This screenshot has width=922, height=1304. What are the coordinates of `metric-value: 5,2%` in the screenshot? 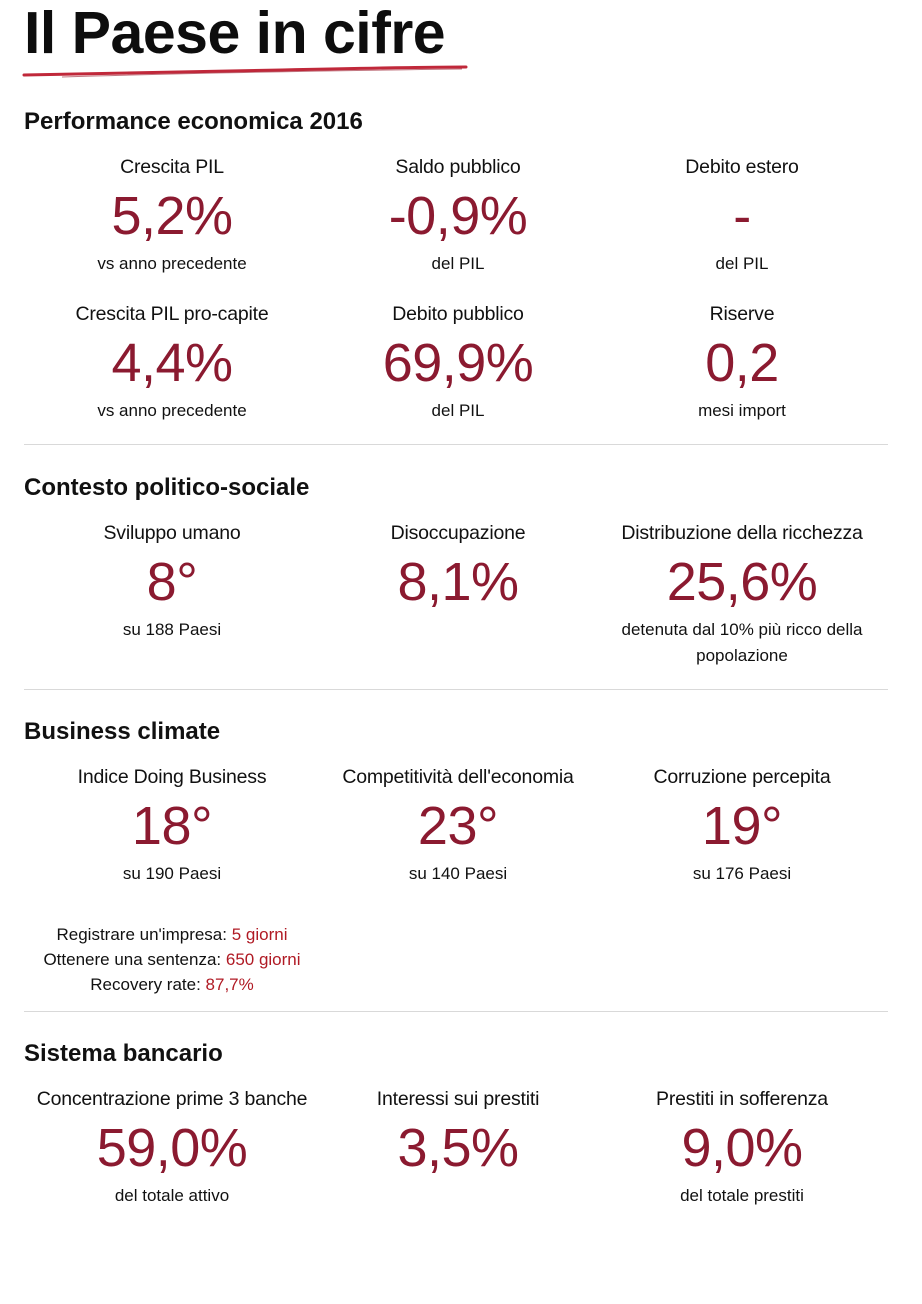 It's located at (172, 216).